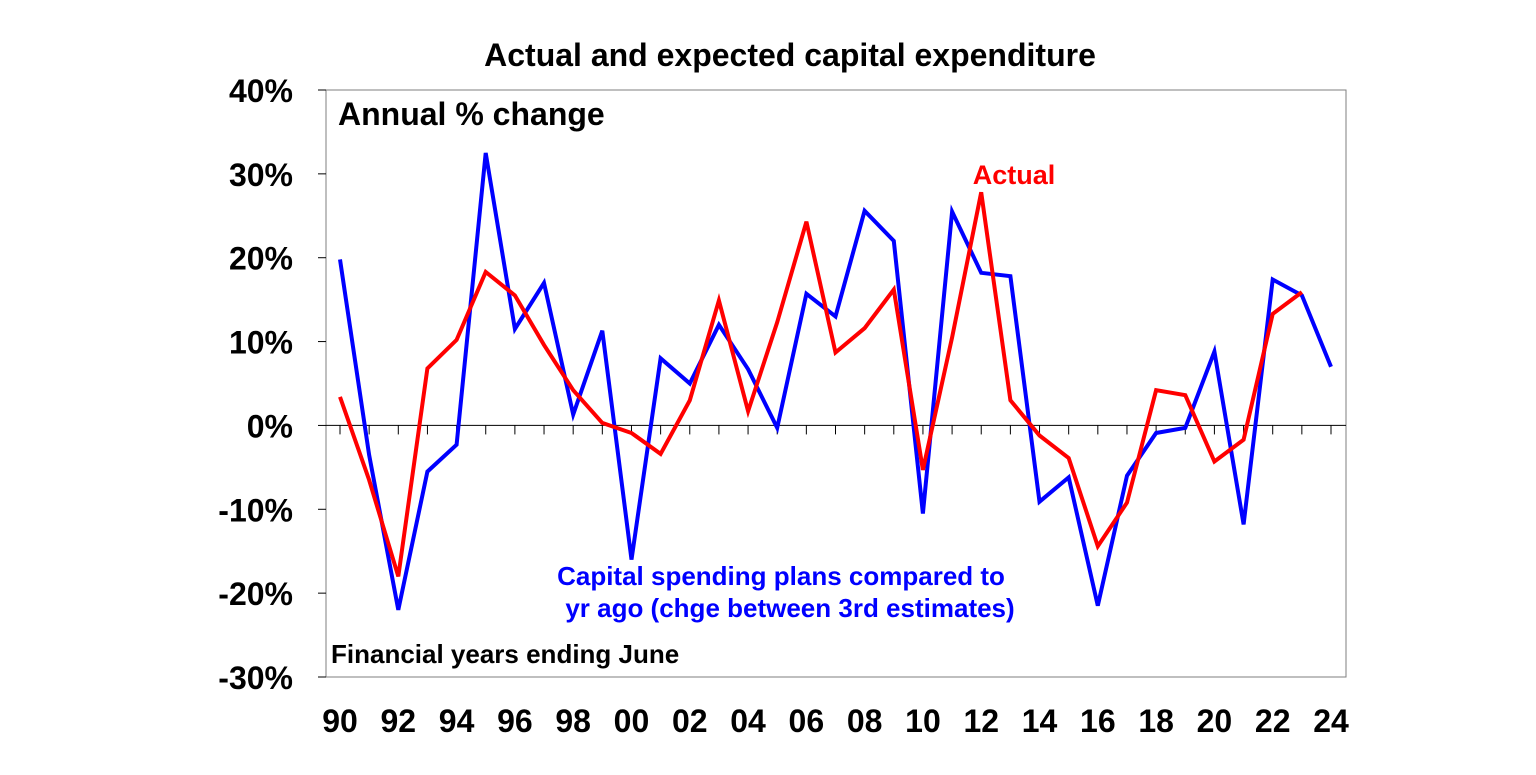  What do you see at coordinates (261, 343) in the screenshot?
I see `y-tick-label: 10%` at bounding box center [261, 343].